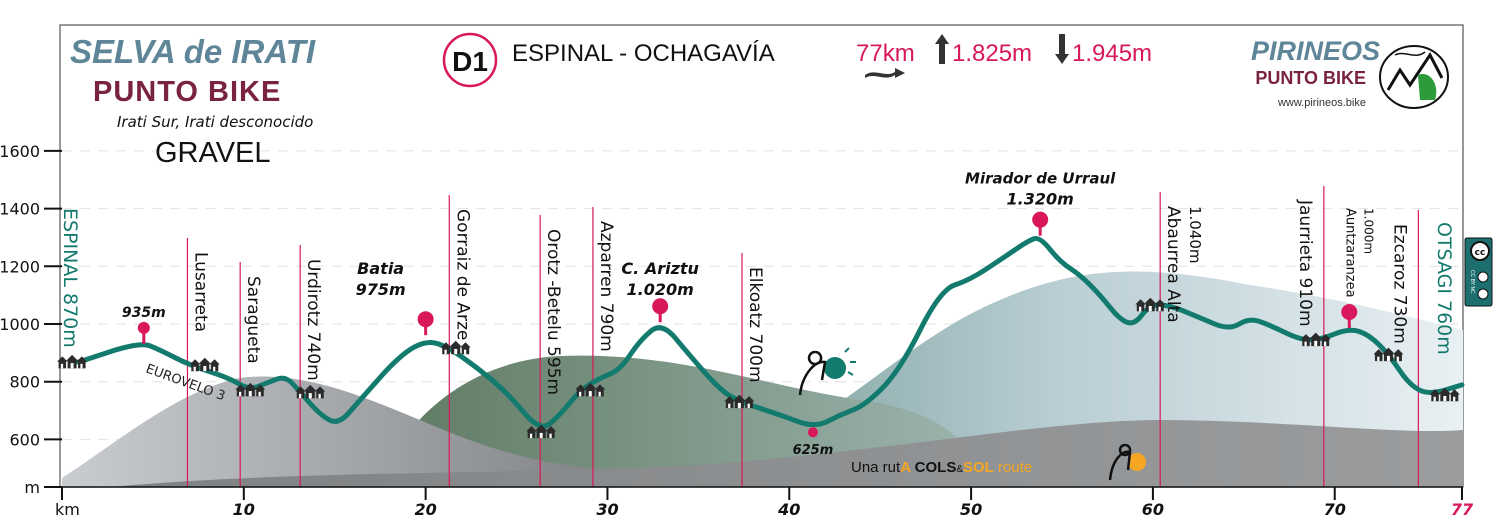 This screenshot has height=532, width=1500. What do you see at coordinates (213, 153) in the screenshot?
I see `category: GRAVEL` at bounding box center [213, 153].